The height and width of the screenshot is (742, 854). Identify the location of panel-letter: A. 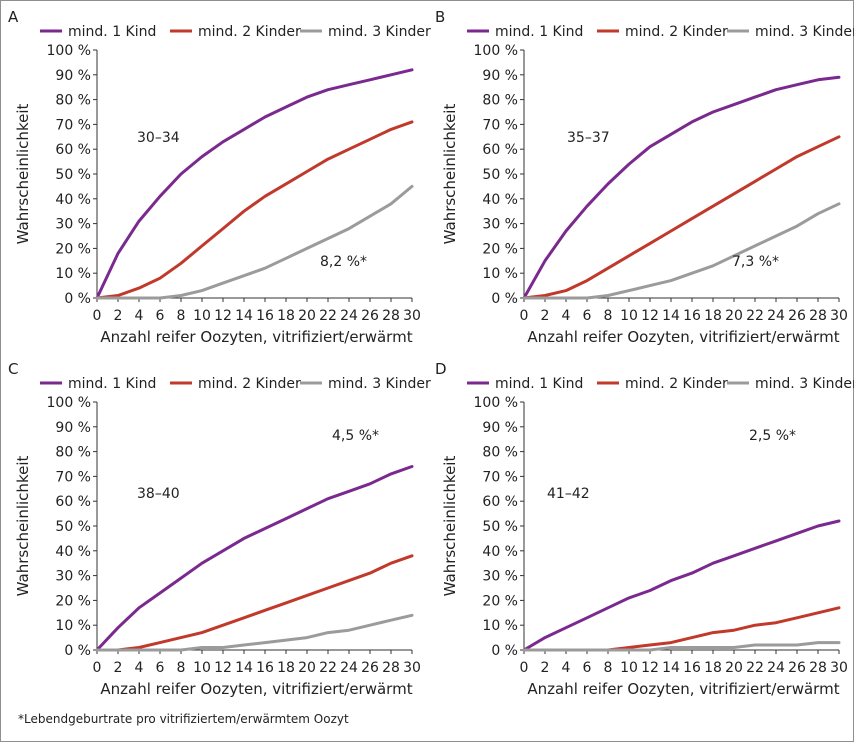
(13, 17).